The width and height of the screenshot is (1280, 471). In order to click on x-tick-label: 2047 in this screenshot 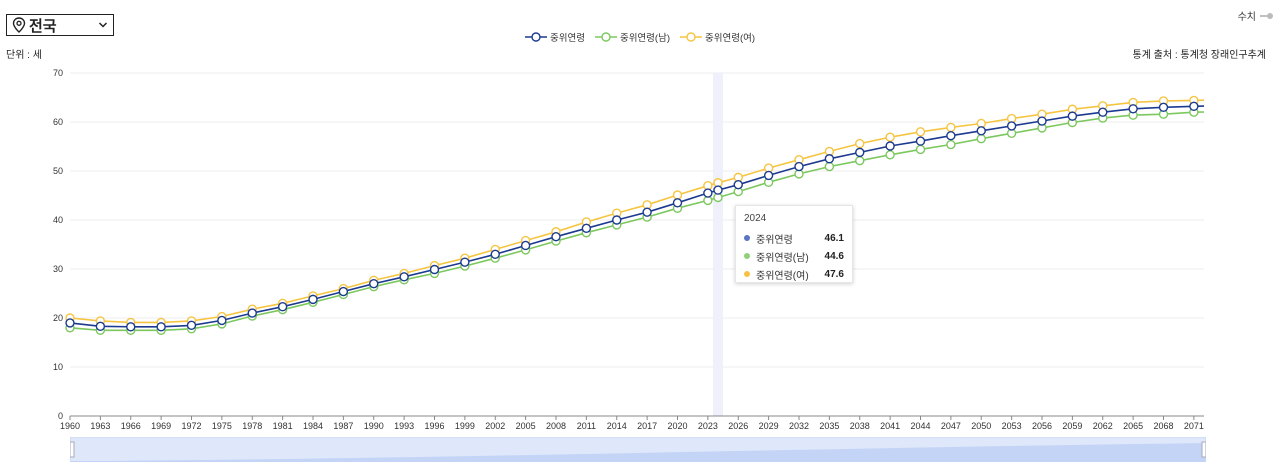, I will do `click(951, 426)`.